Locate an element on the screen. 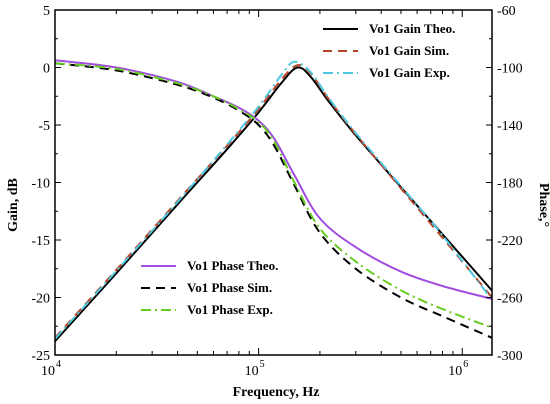  y-left-tick-label: 5 is located at coordinates (46, 11).